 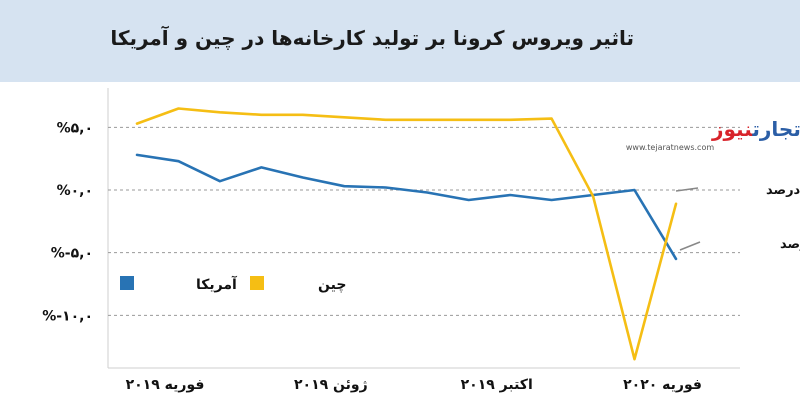 What do you see at coordinates (332, 285) in the screenshot?
I see `legend-label-china: چین` at bounding box center [332, 285].